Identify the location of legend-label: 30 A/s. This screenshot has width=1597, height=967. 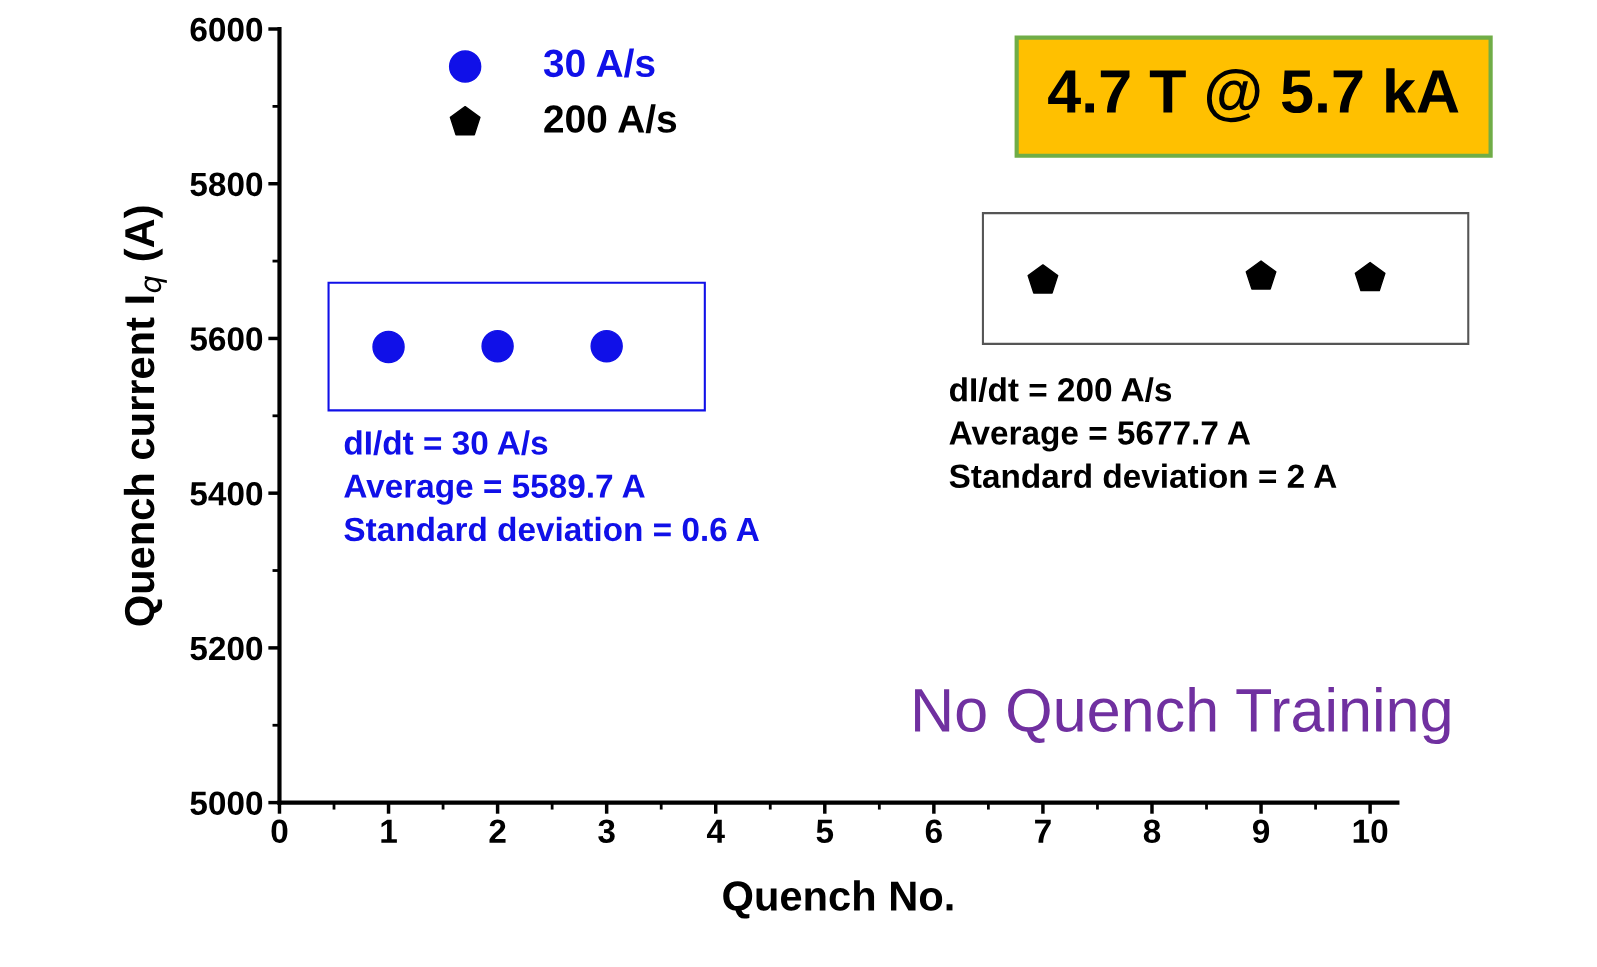
(599, 63).